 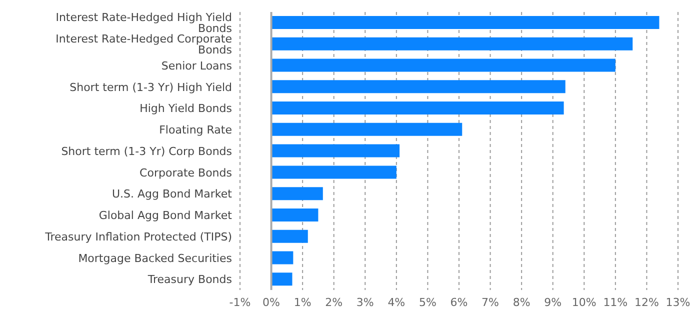 What do you see at coordinates (189, 279) in the screenshot?
I see `y-tick-label: Treasury Bonds` at bounding box center [189, 279].